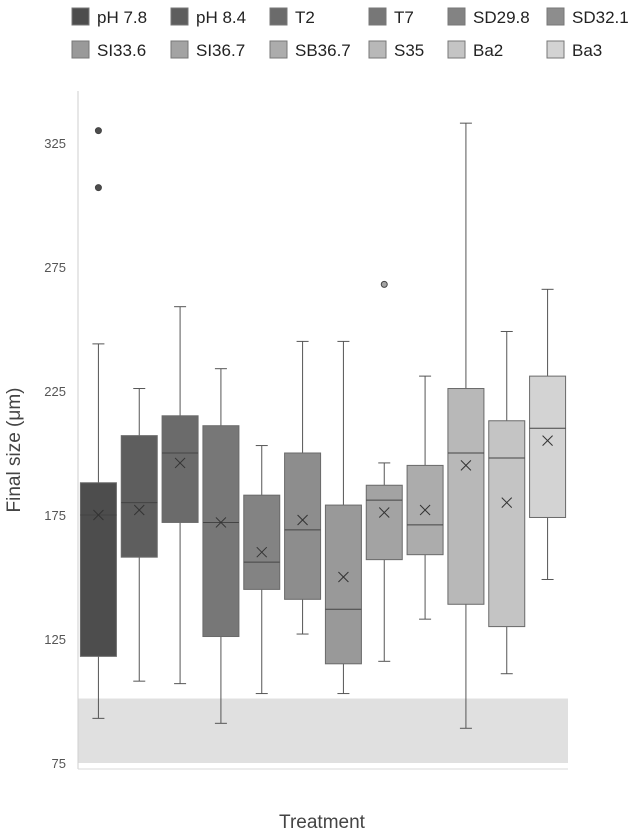 The width and height of the screenshot is (628, 833). I want to click on legend-item: S35, so click(396, 50).